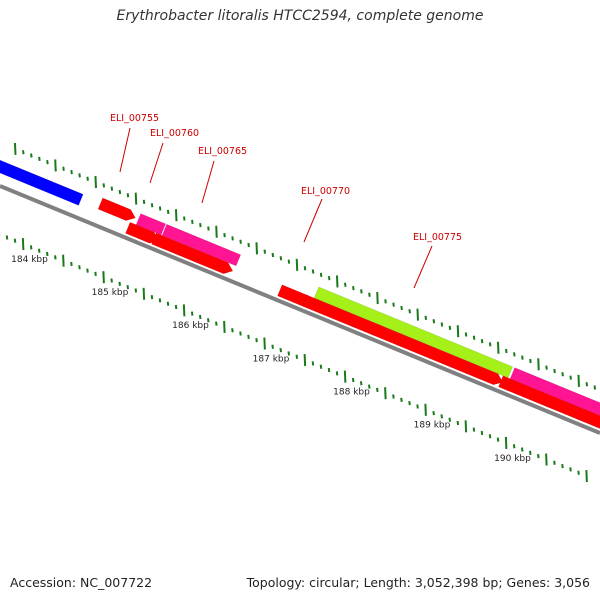 This screenshot has height=600, width=600. I want to click on accession-text: Accession: NC_007722, so click(81, 582).